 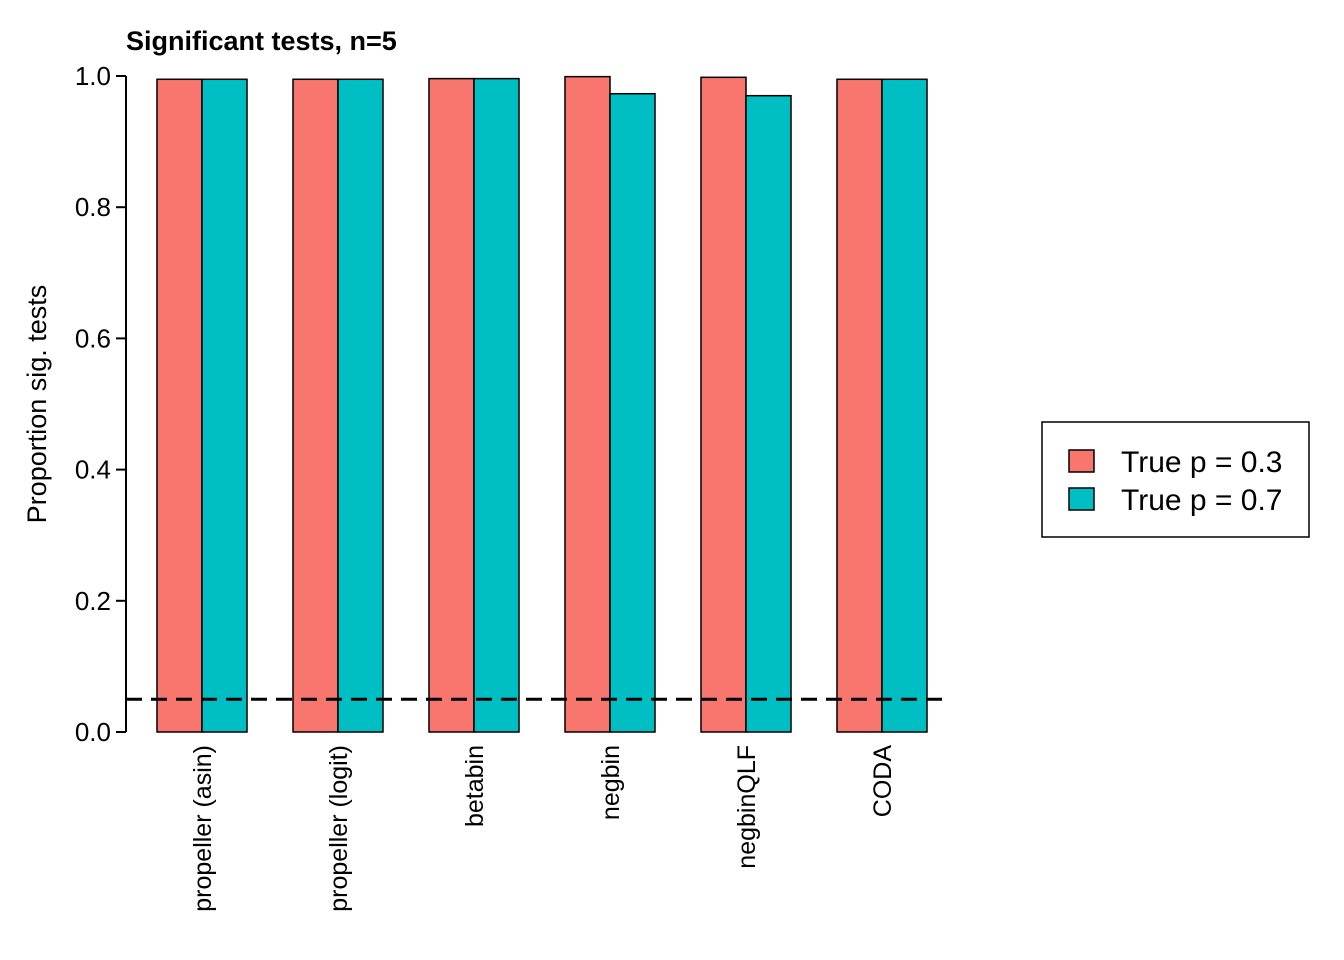 What do you see at coordinates (883, 781) in the screenshot?
I see `x-tick-label: CODA` at bounding box center [883, 781].